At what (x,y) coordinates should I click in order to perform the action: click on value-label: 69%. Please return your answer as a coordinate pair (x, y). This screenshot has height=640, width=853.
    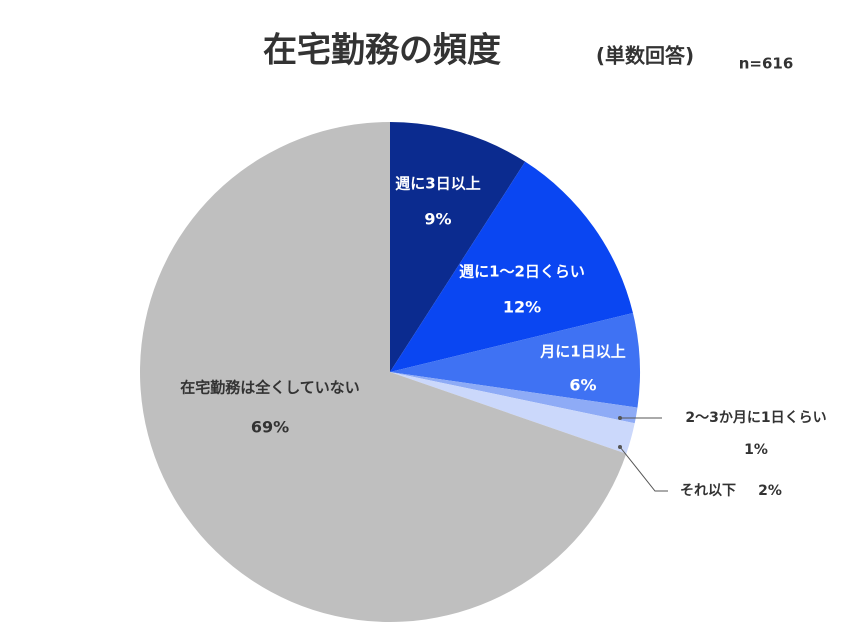
    Looking at the image, I should click on (270, 427).